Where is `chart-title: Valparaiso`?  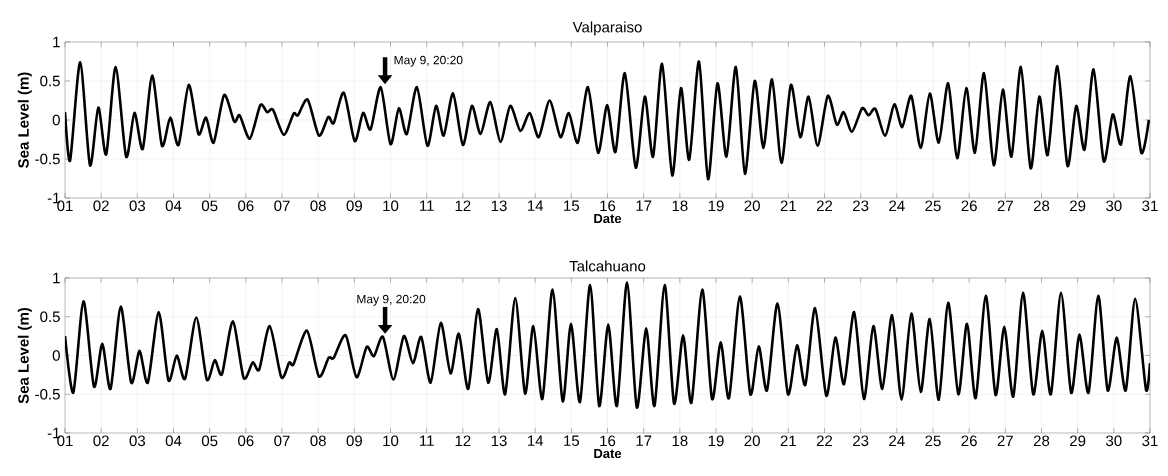 chart-title: Valparaiso is located at coordinates (607, 28).